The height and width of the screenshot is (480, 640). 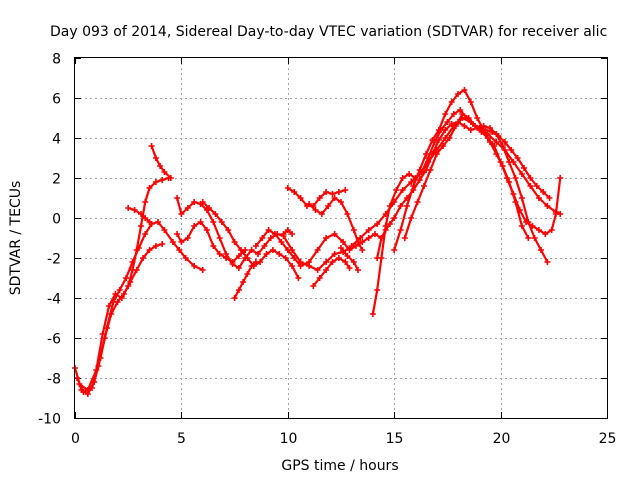 What do you see at coordinates (56, 220) in the screenshot?
I see `y-tick-label: 0` at bounding box center [56, 220].